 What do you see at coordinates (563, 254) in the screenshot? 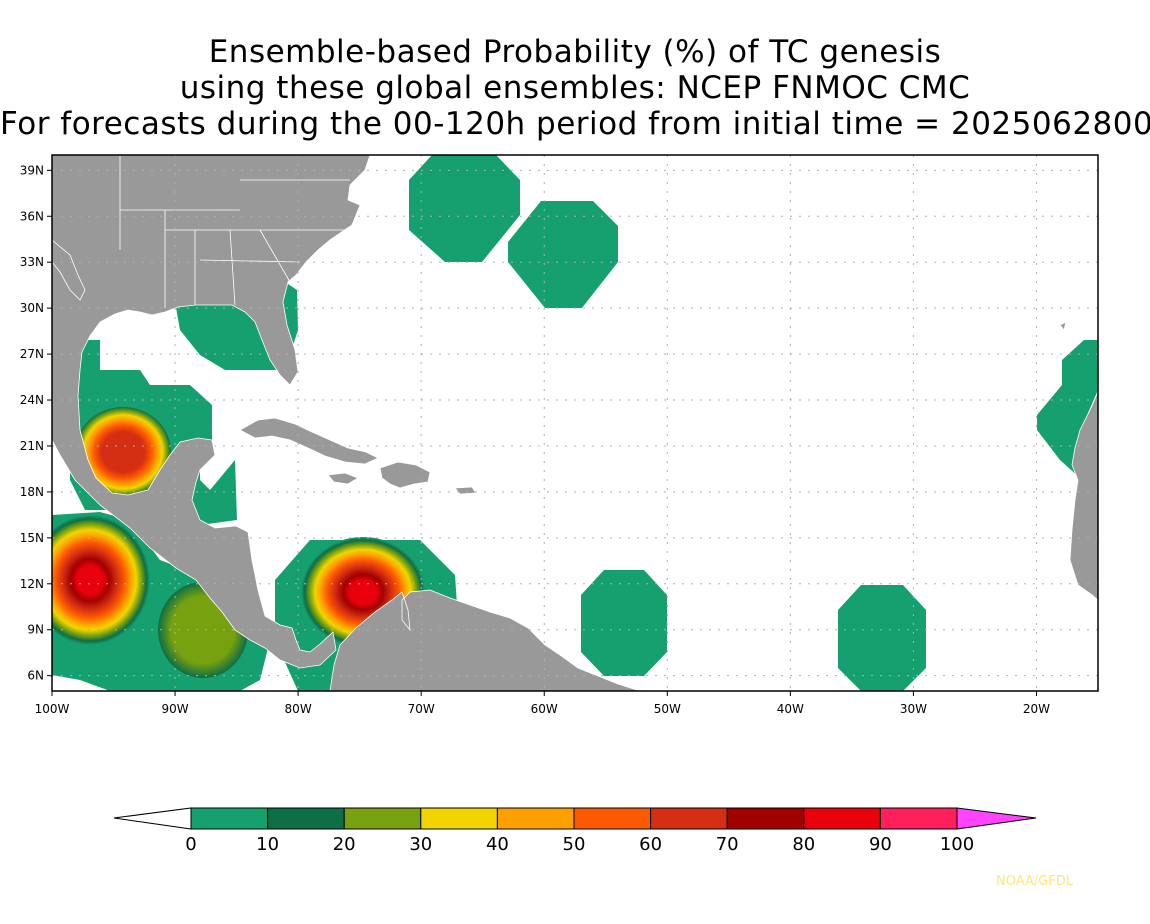
I see `prob-region-58w` at bounding box center [563, 254].